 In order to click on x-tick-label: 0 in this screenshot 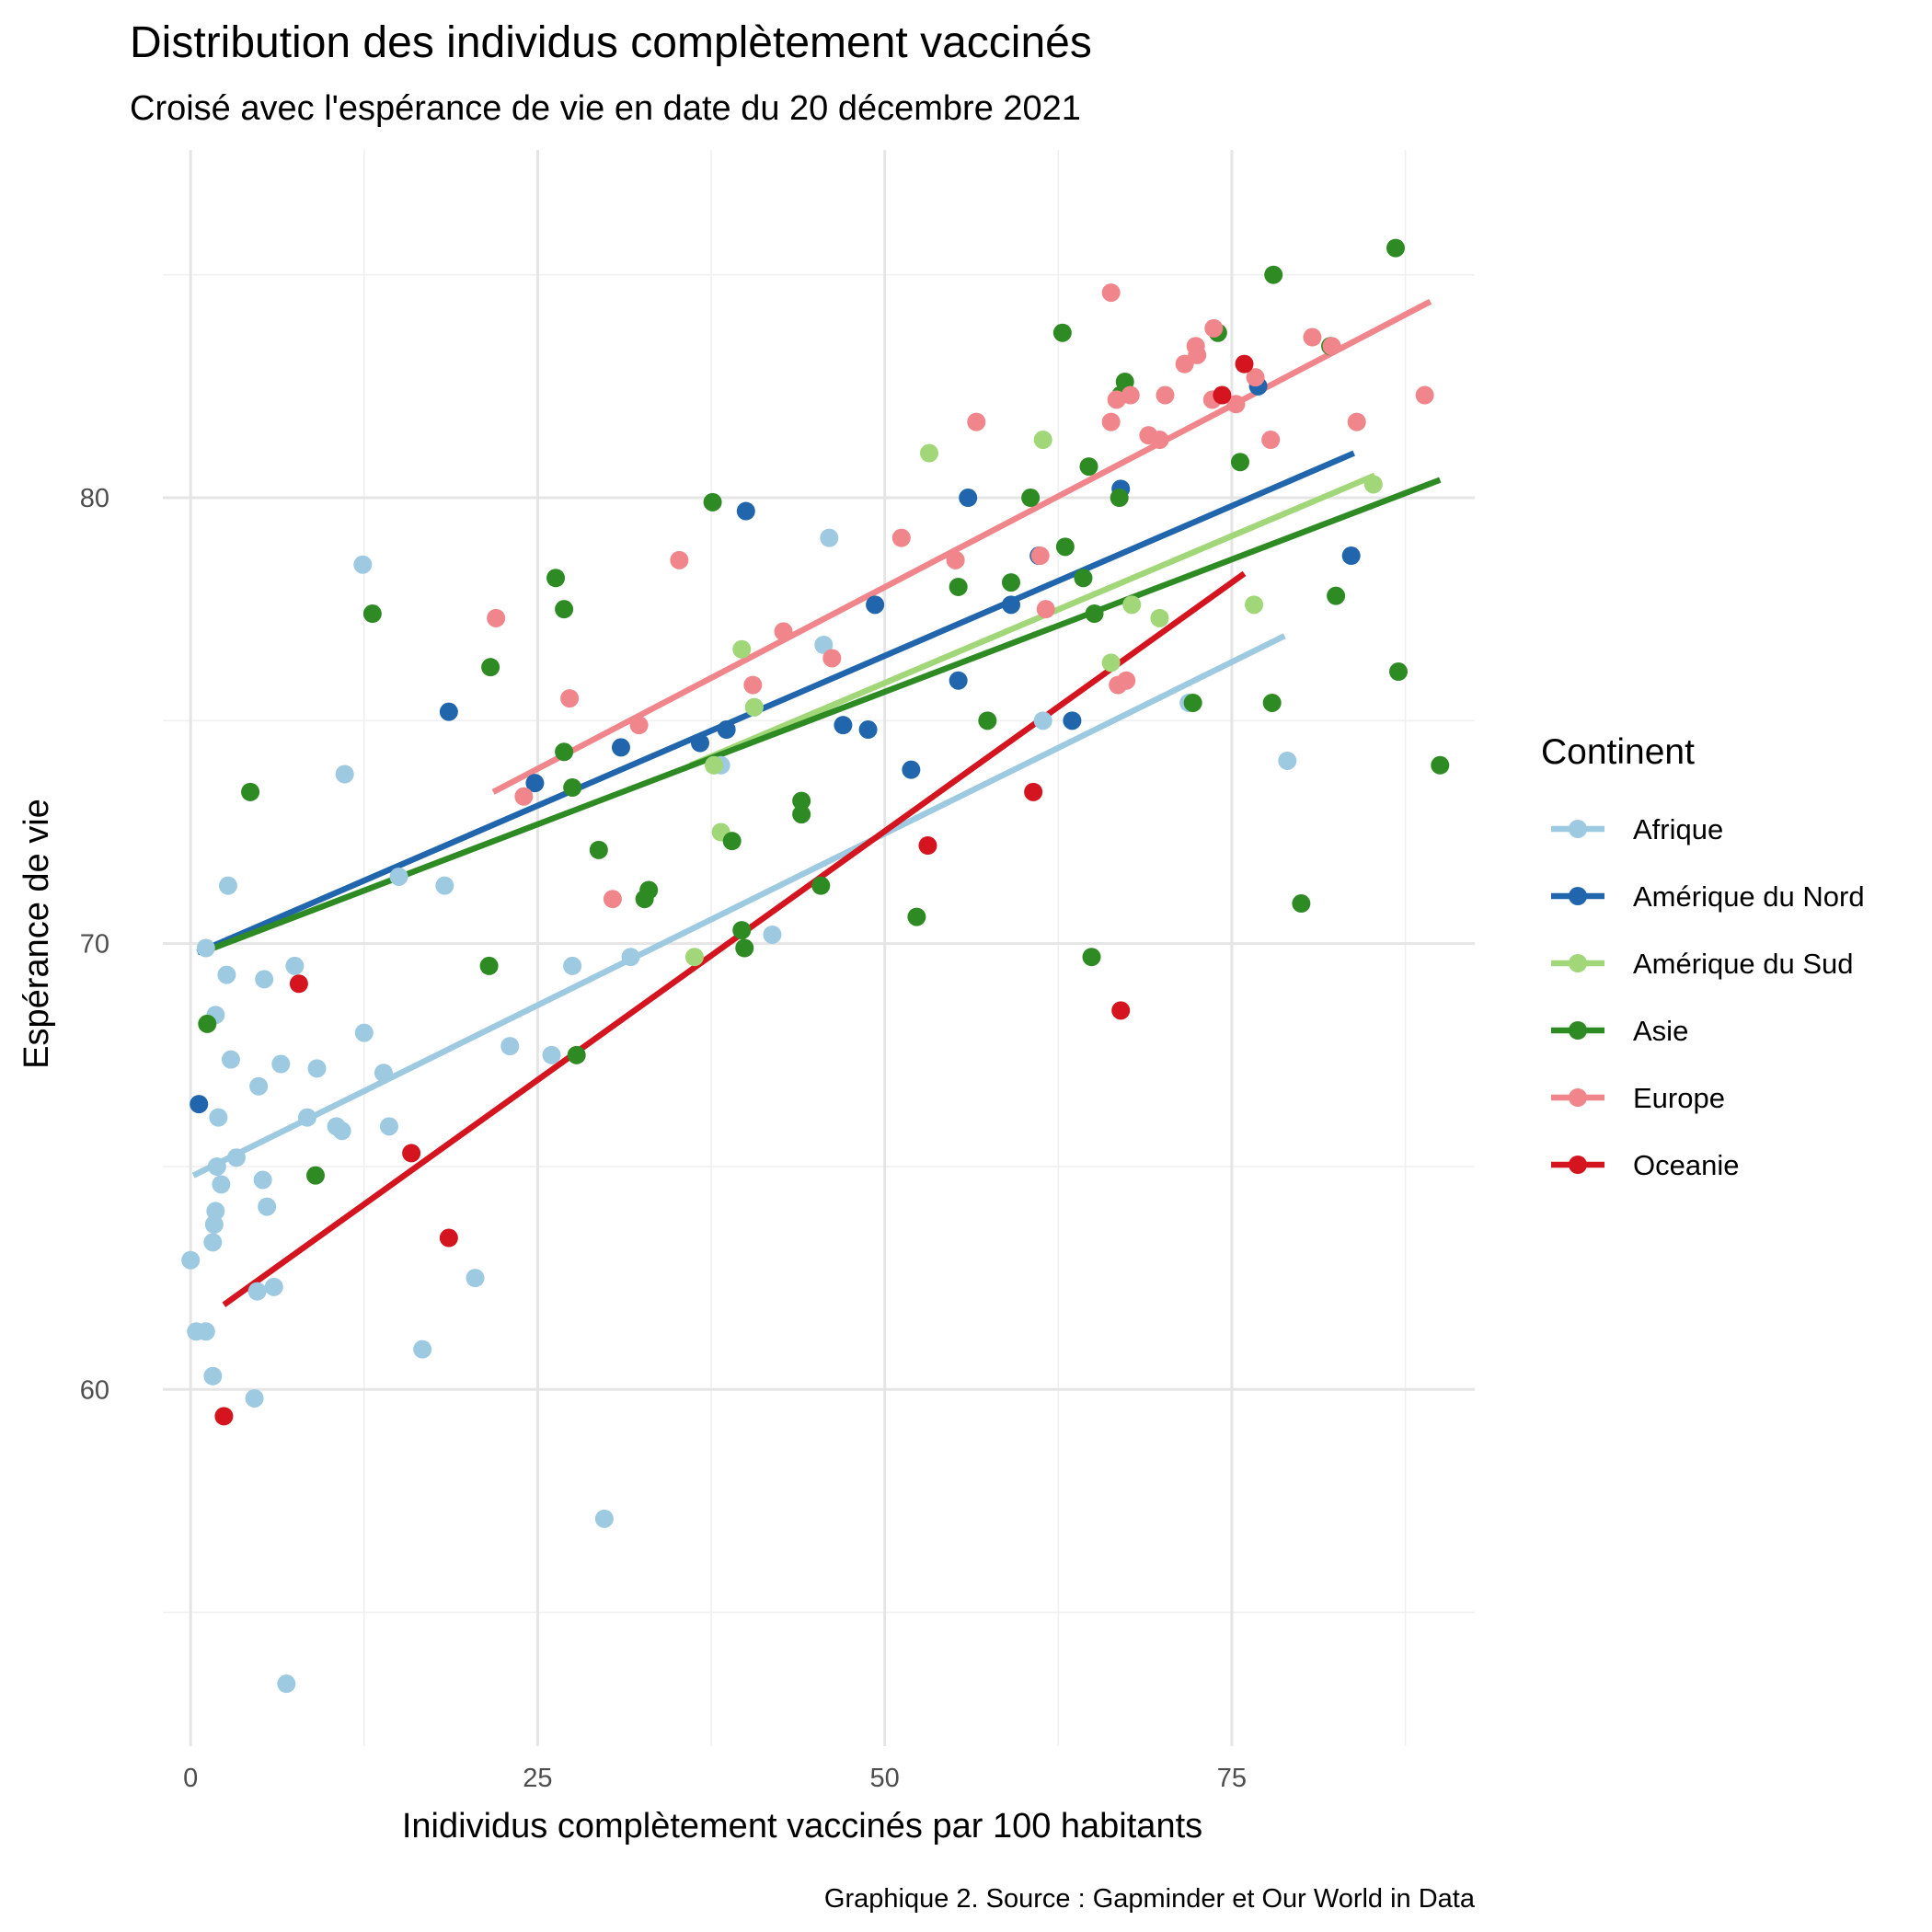, I will do `click(190, 1778)`.